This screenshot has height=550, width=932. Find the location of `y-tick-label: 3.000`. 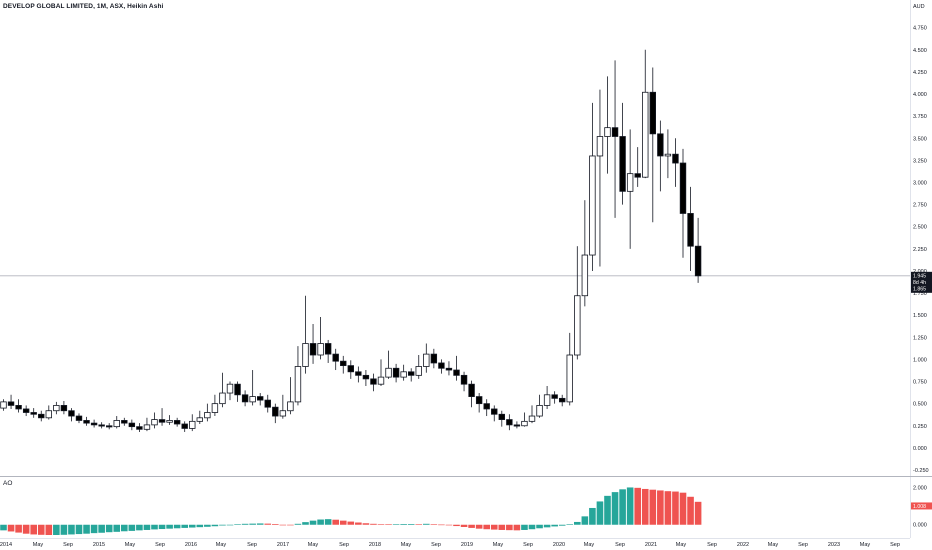

y-tick-label: 3.000 is located at coordinates (920, 184).